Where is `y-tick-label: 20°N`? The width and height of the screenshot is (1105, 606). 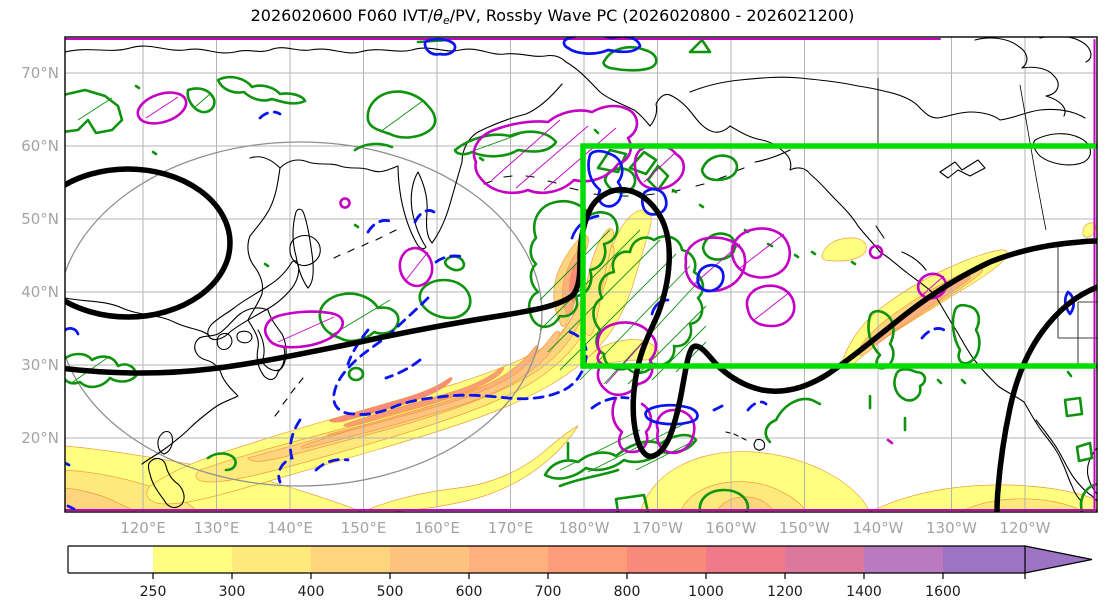
y-tick-label: 20°N is located at coordinates (40, 438).